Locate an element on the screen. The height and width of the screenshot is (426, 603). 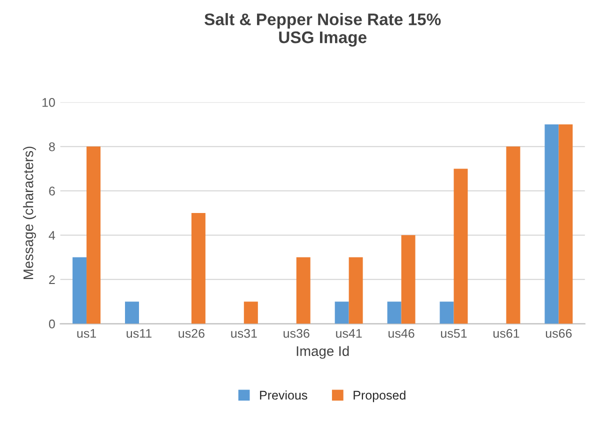
x-tick-label: us1 is located at coordinates (86, 333).